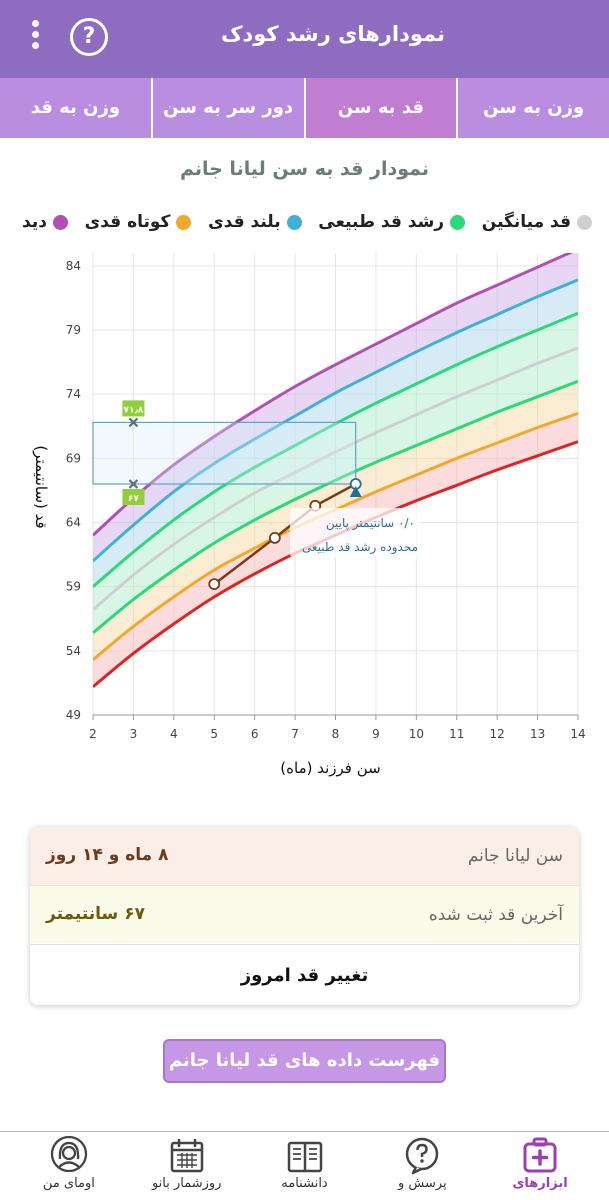 This screenshot has width=609, height=1200. I want to click on legend-item-average: قد میانگین, so click(537, 222).